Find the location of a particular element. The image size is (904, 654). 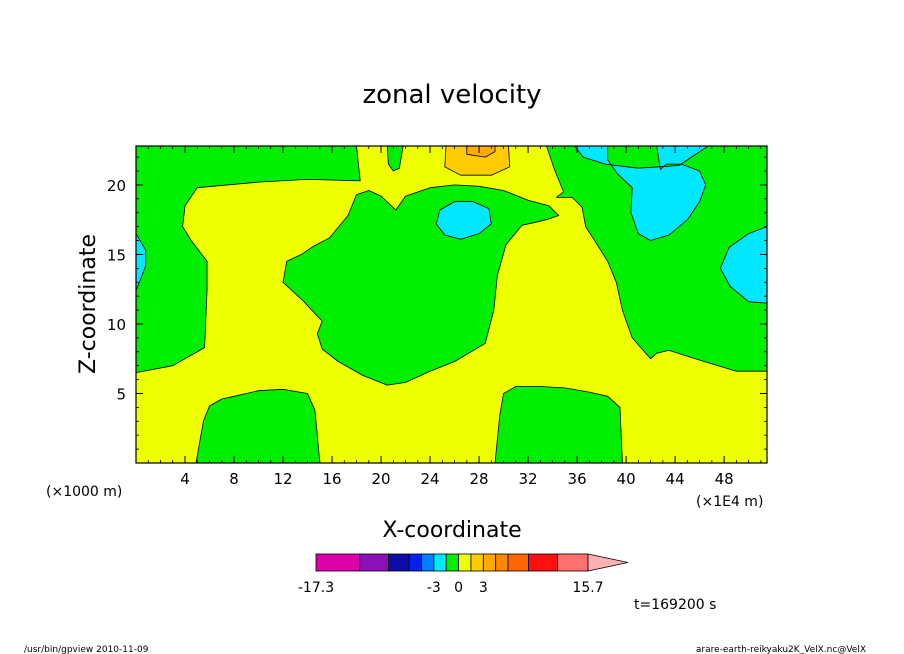

y-tick-label: 10 is located at coordinates (116, 325).